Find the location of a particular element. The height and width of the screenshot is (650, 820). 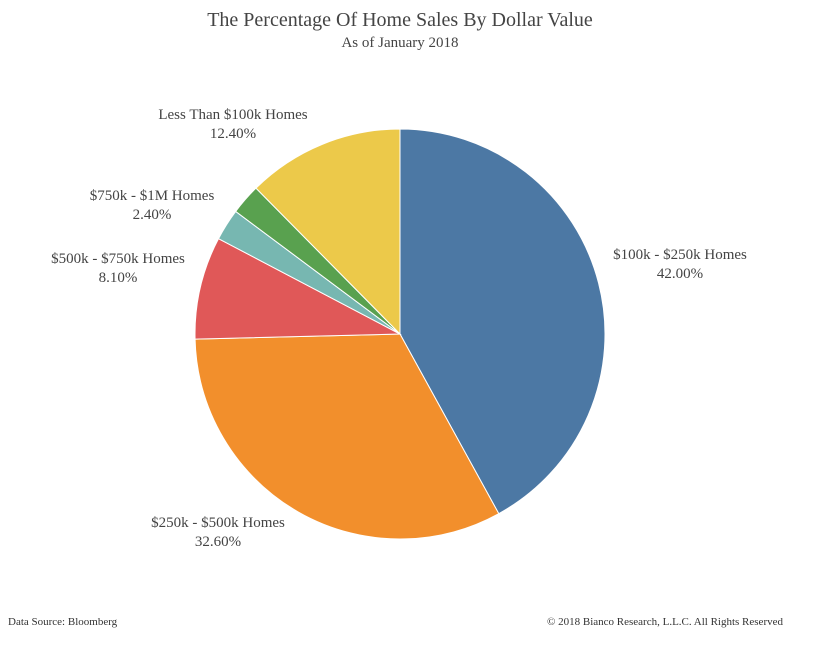

data-source-note: Data Source: Bloomberg is located at coordinates (63, 622).